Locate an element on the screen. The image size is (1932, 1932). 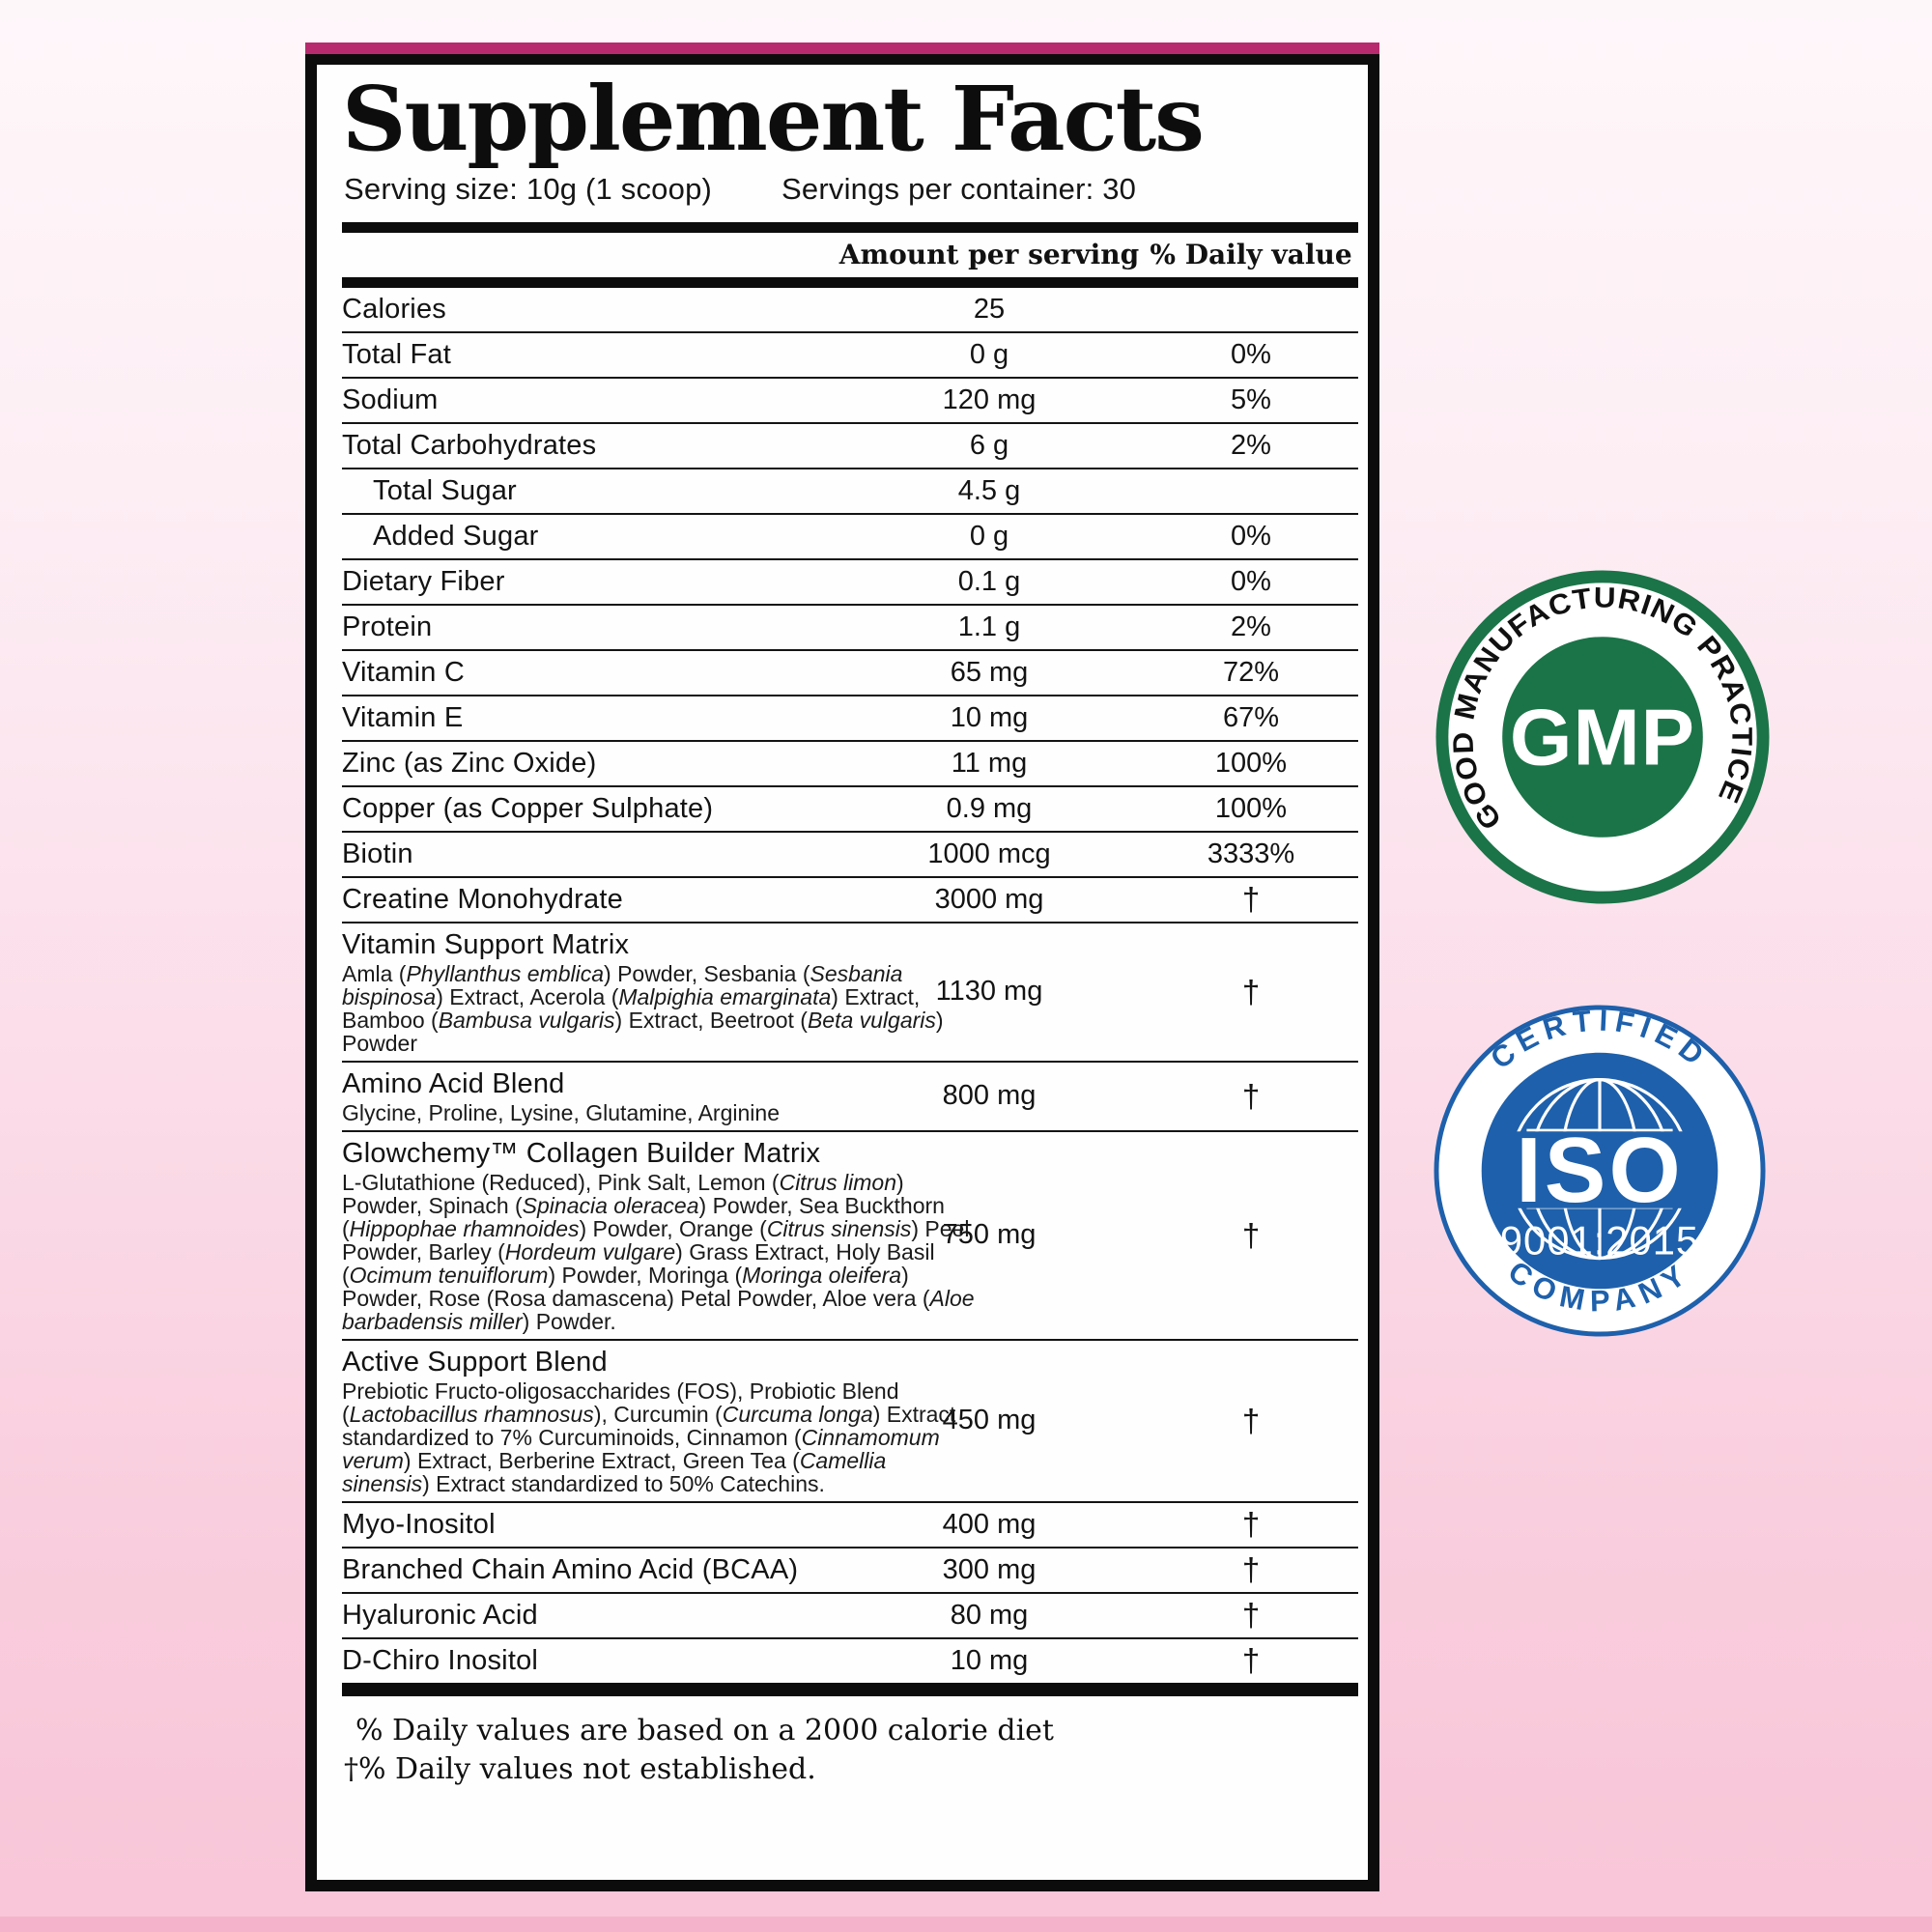
table-row: Myo-Inositol 400 mg † is located at coordinates (850, 1525).